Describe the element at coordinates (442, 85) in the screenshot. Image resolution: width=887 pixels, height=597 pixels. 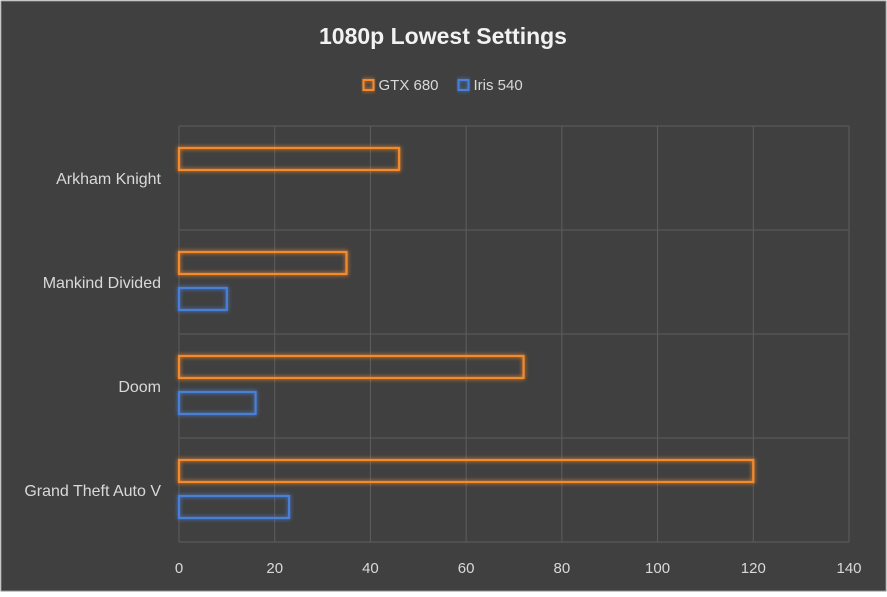
I see `chart-legend: GTX 680 Iris 540` at that location.